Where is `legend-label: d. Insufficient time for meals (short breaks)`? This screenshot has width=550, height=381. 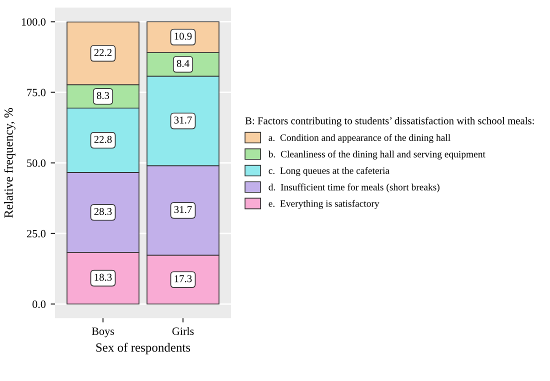 legend-label: d. Insufficient time for meals (short breaks) is located at coordinates (354, 187).